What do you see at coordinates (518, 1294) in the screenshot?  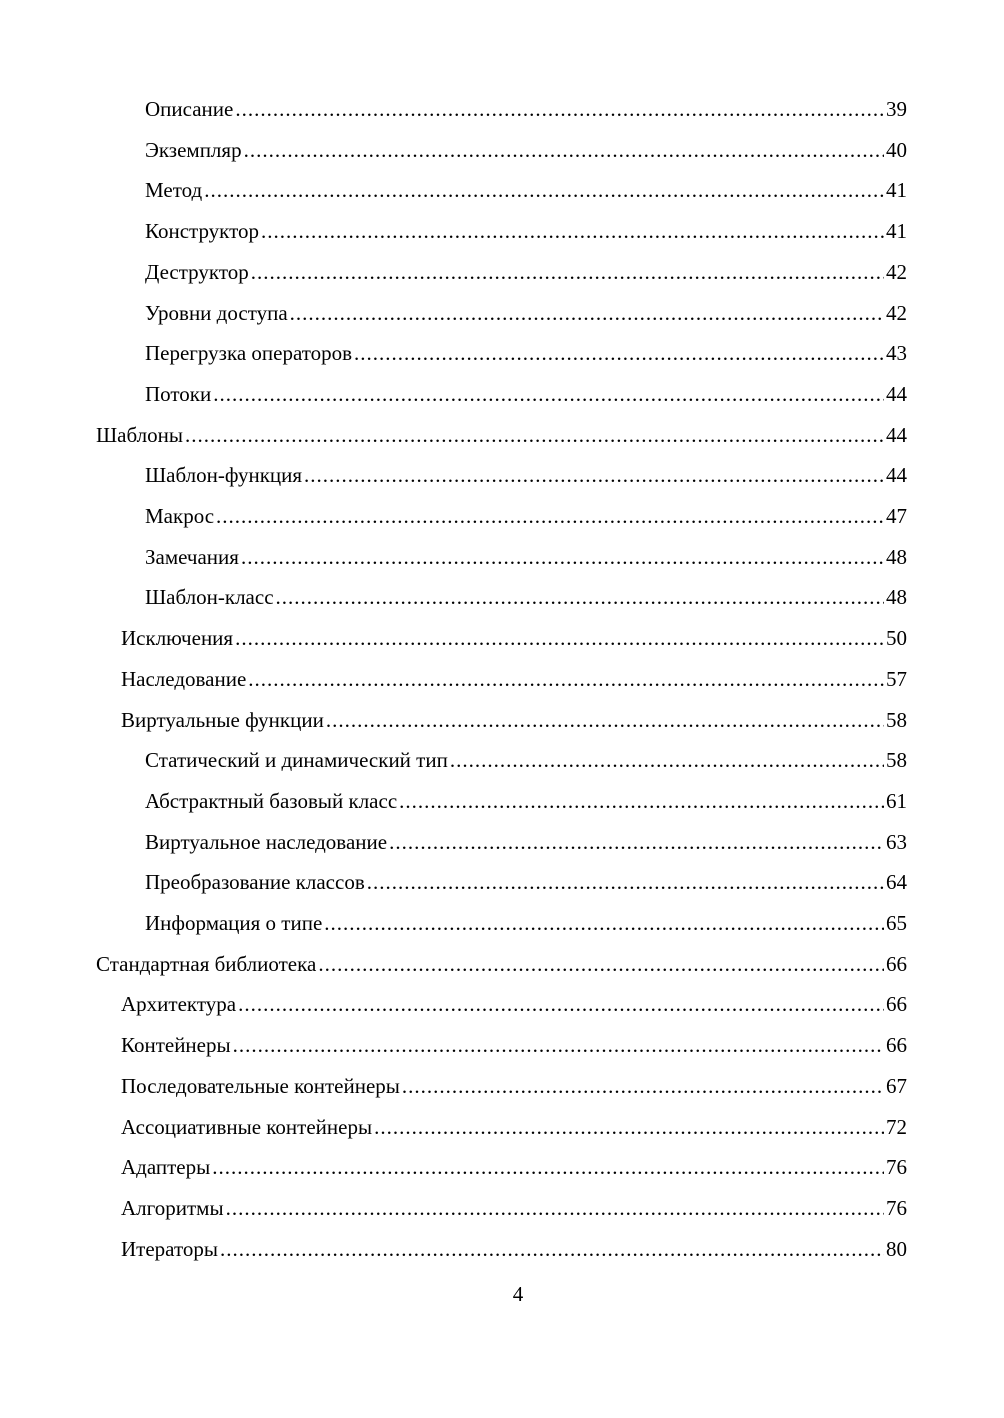 I see `page-number: 4` at bounding box center [518, 1294].